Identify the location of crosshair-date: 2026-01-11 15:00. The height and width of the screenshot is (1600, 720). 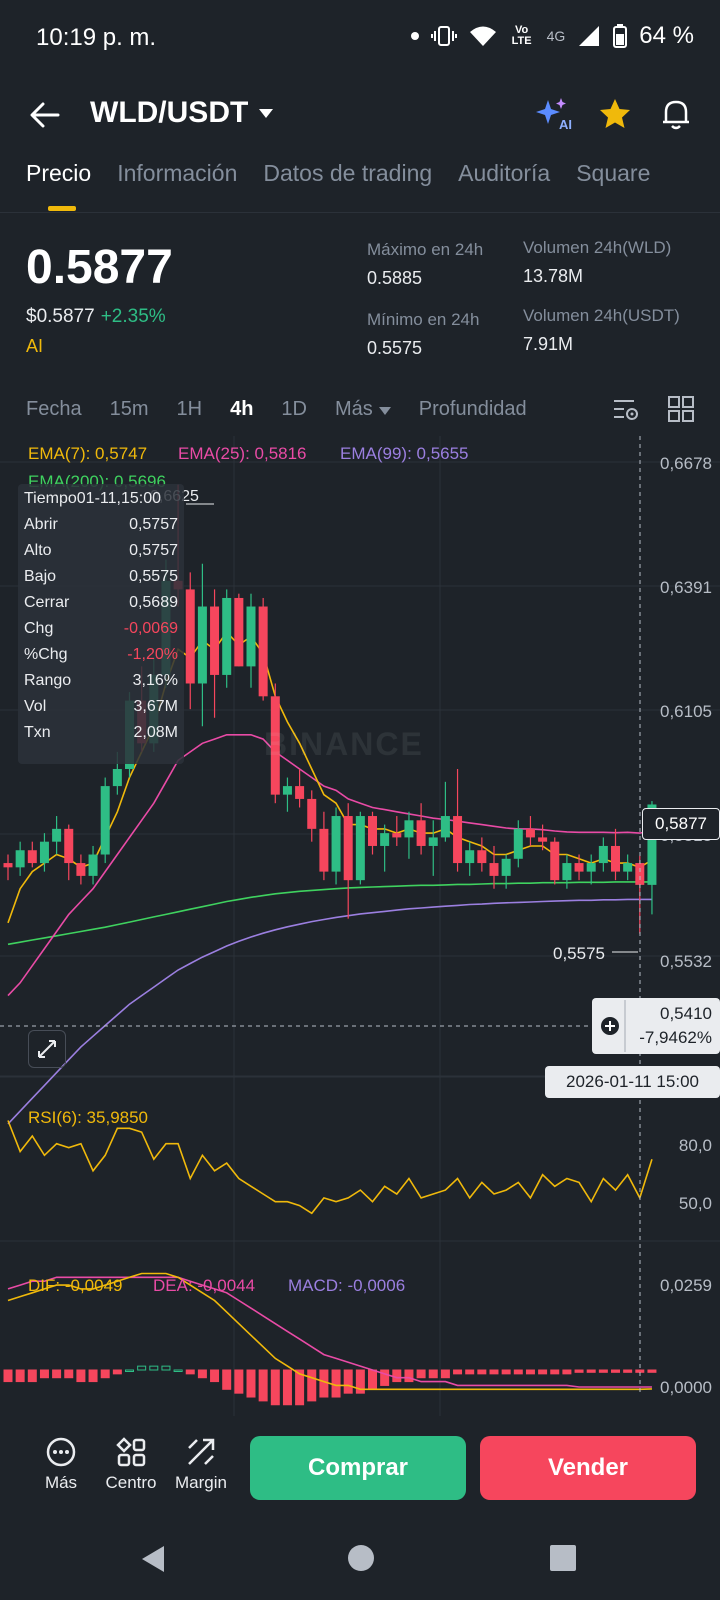
(632, 1082).